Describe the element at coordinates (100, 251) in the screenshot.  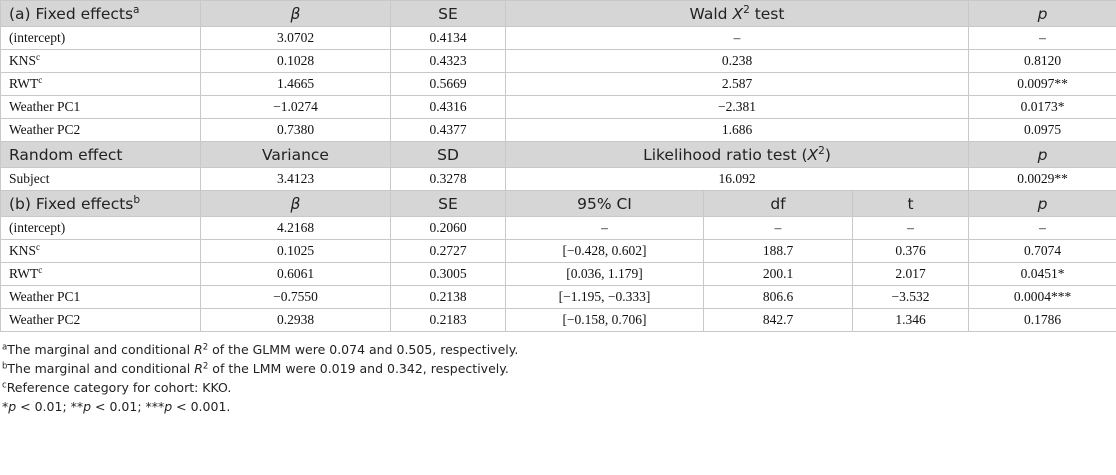
I see `table-cell: KNSc` at that location.